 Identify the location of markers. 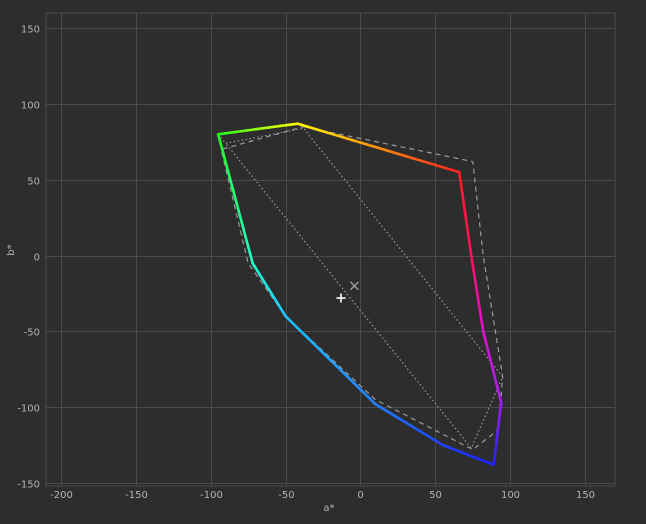
(347, 292).